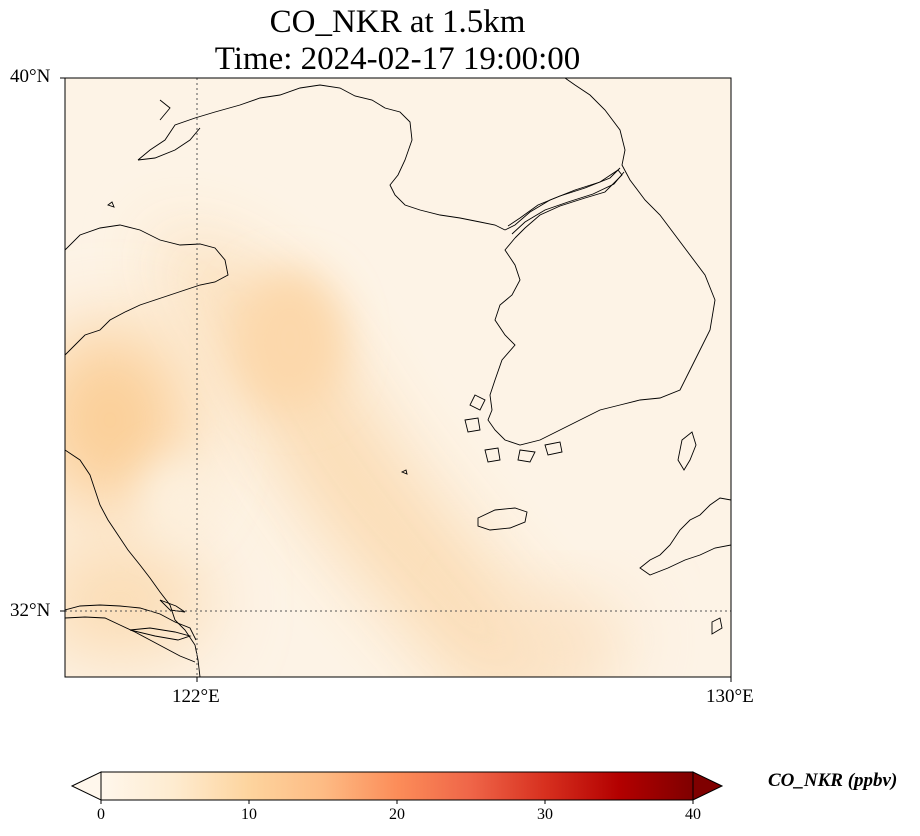  I want to click on lon-tick-label-122e: 122°E, so click(196, 696).